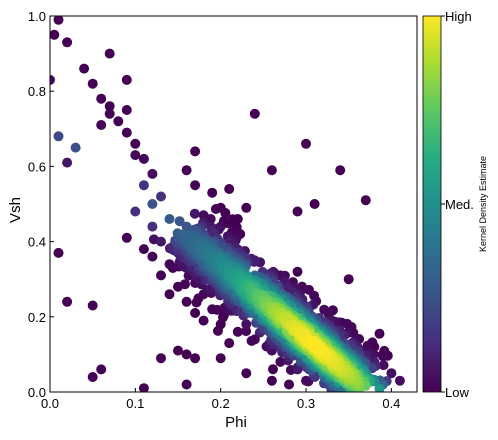 This screenshot has width=498, height=440. I want to click on colorbar-ticks: Low Med. High, so click(457, 204).